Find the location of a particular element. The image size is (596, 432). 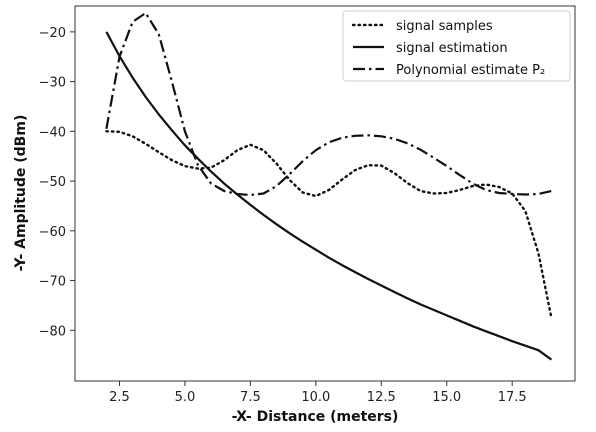

y-tick-label: −50 is located at coordinates (52, 182).